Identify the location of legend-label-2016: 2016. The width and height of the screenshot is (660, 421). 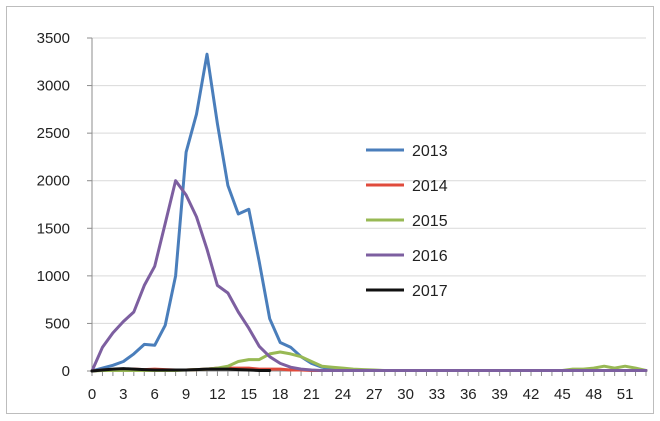
(430, 256).